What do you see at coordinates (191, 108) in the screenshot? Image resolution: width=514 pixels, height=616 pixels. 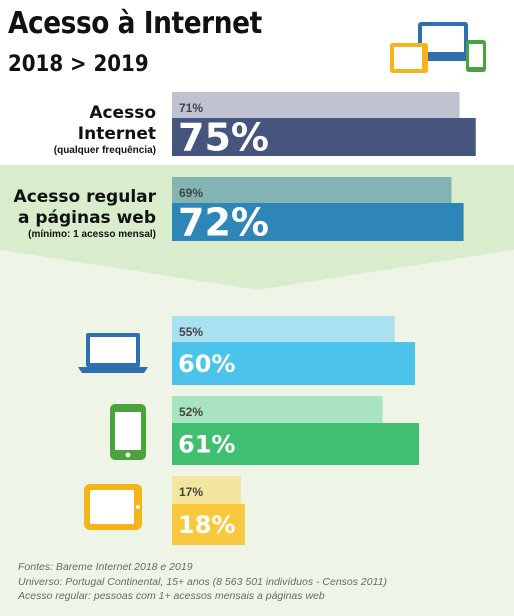 I see `label-2018-access: 71%` at bounding box center [191, 108].